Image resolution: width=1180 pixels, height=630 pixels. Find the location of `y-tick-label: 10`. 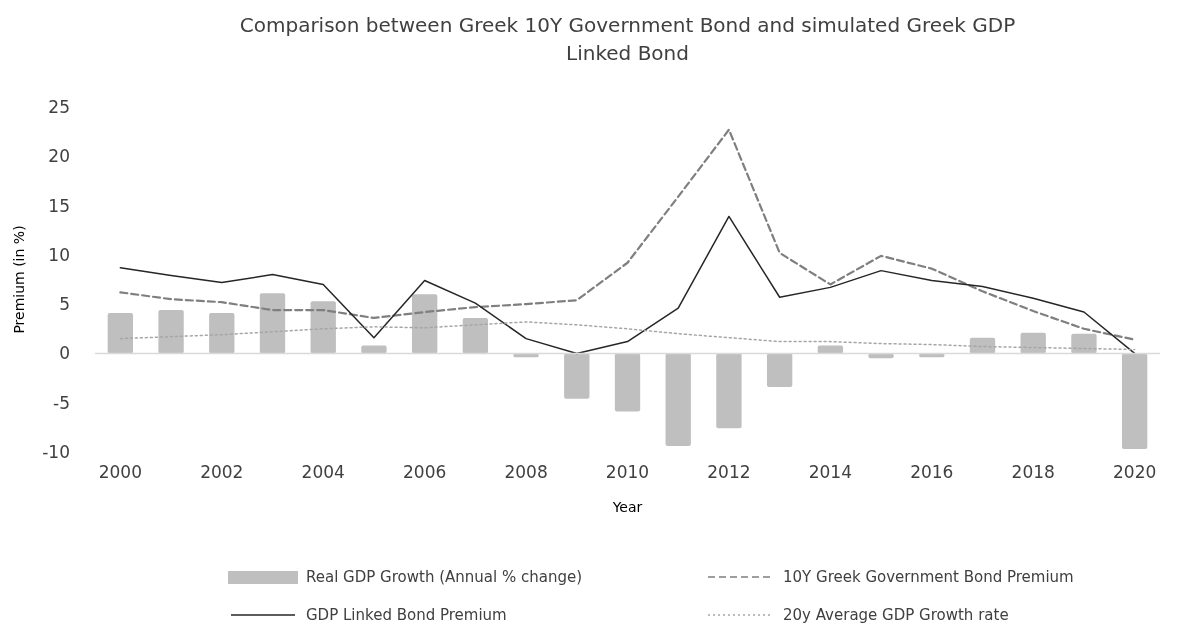

y-tick-label: 10 is located at coordinates (59, 254).